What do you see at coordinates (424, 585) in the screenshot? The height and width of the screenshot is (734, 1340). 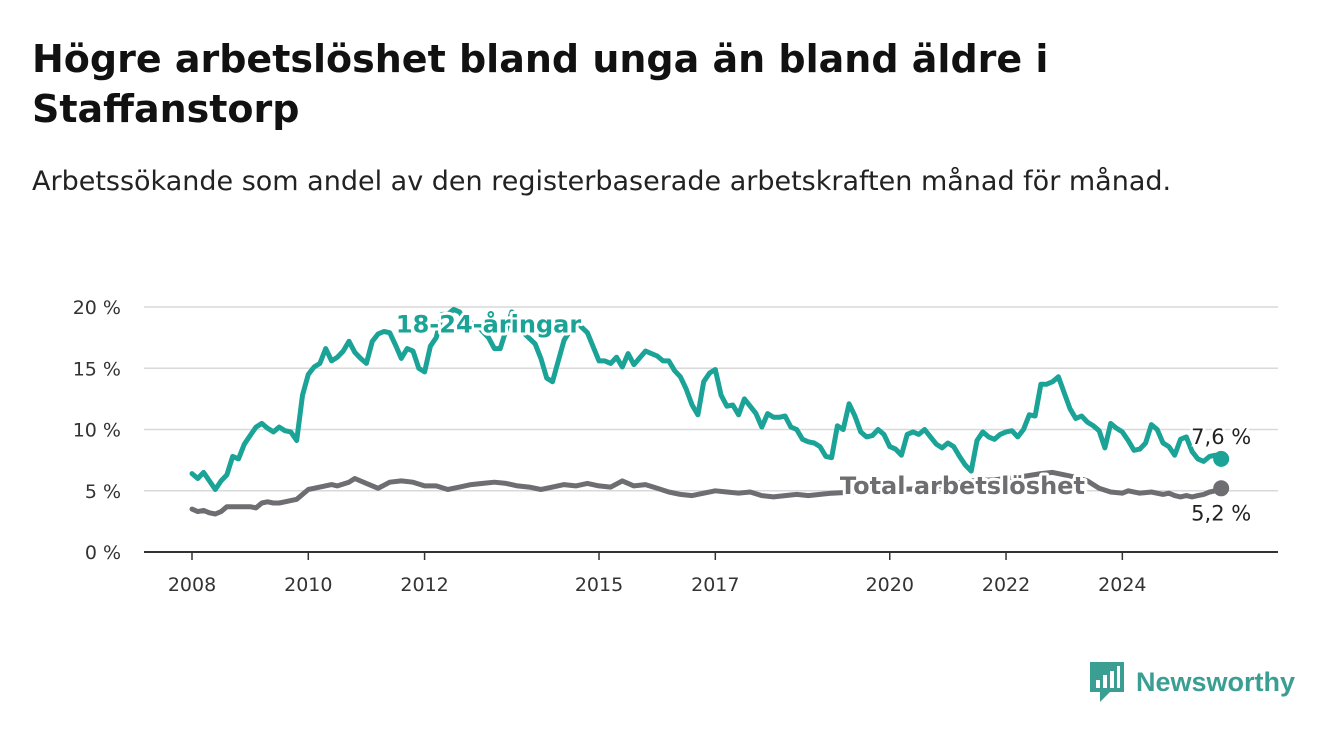 I see `x-tick-label: 2012` at bounding box center [424, 585].